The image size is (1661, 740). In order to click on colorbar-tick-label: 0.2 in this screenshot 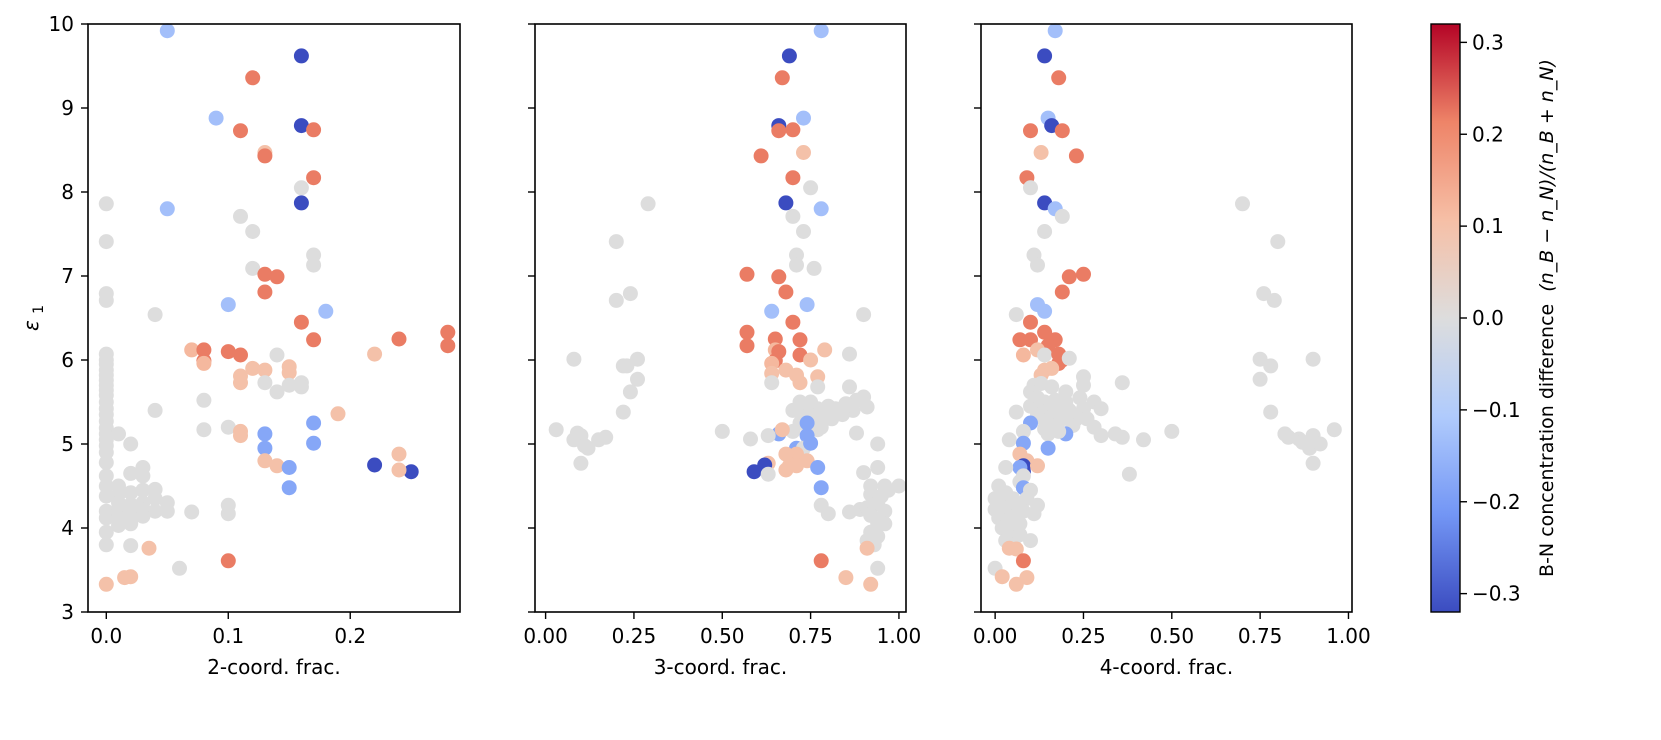, I will do `click(1488, 134)`.